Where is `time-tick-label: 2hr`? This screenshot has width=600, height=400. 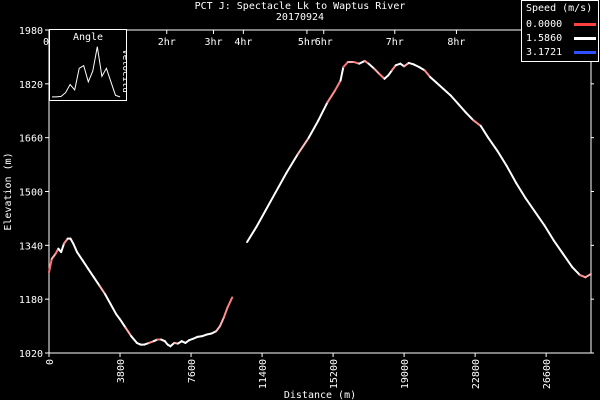
time-tick-label: 2hr is located at coordinates (167, 42).